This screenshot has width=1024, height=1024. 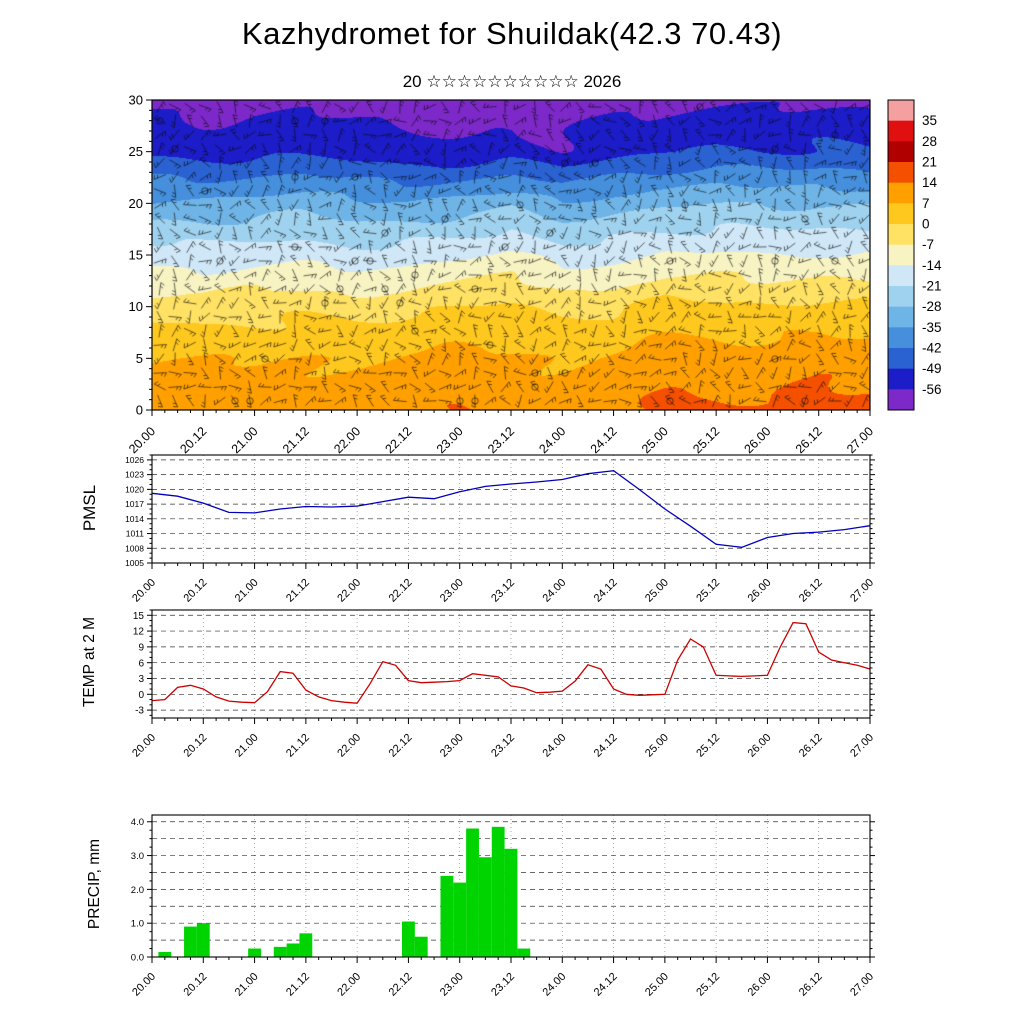 What do you see at coordinates (136, 151) in the screenshot?
I see `svg-text: 25` at bounding box center [136, 151].